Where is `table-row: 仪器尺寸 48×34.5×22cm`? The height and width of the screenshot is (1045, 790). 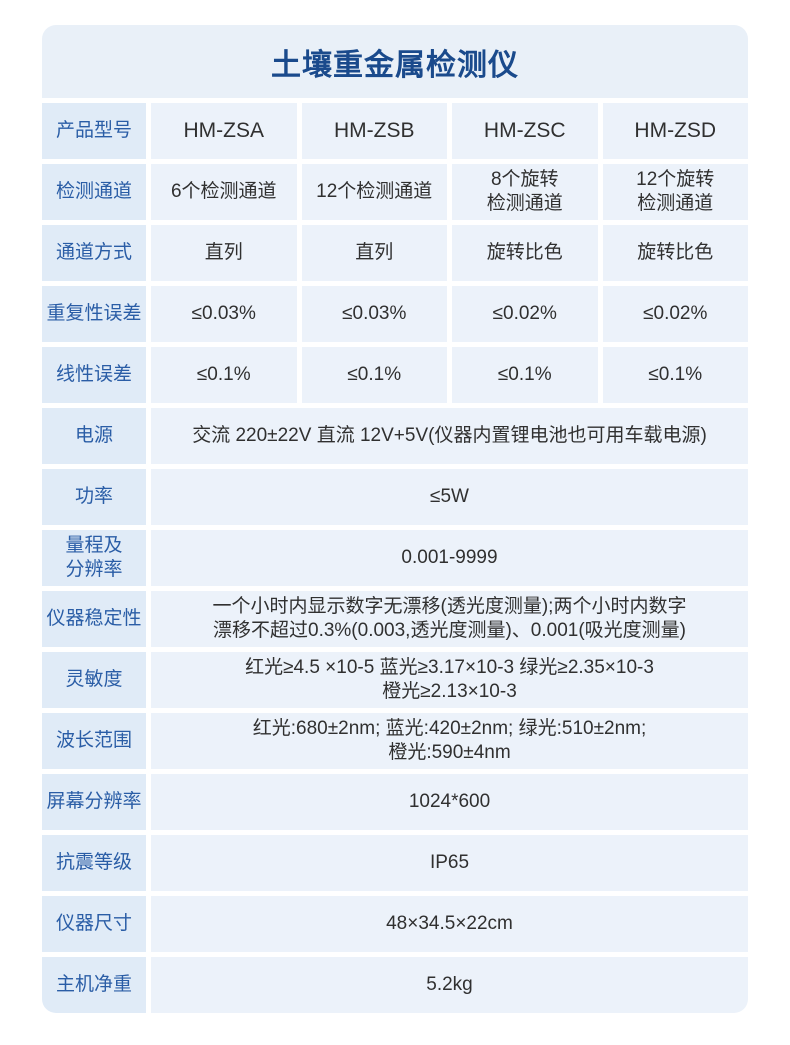 table-row: 仪器尺寸 48×34.5×22cm is located at coordinates (395, 924).